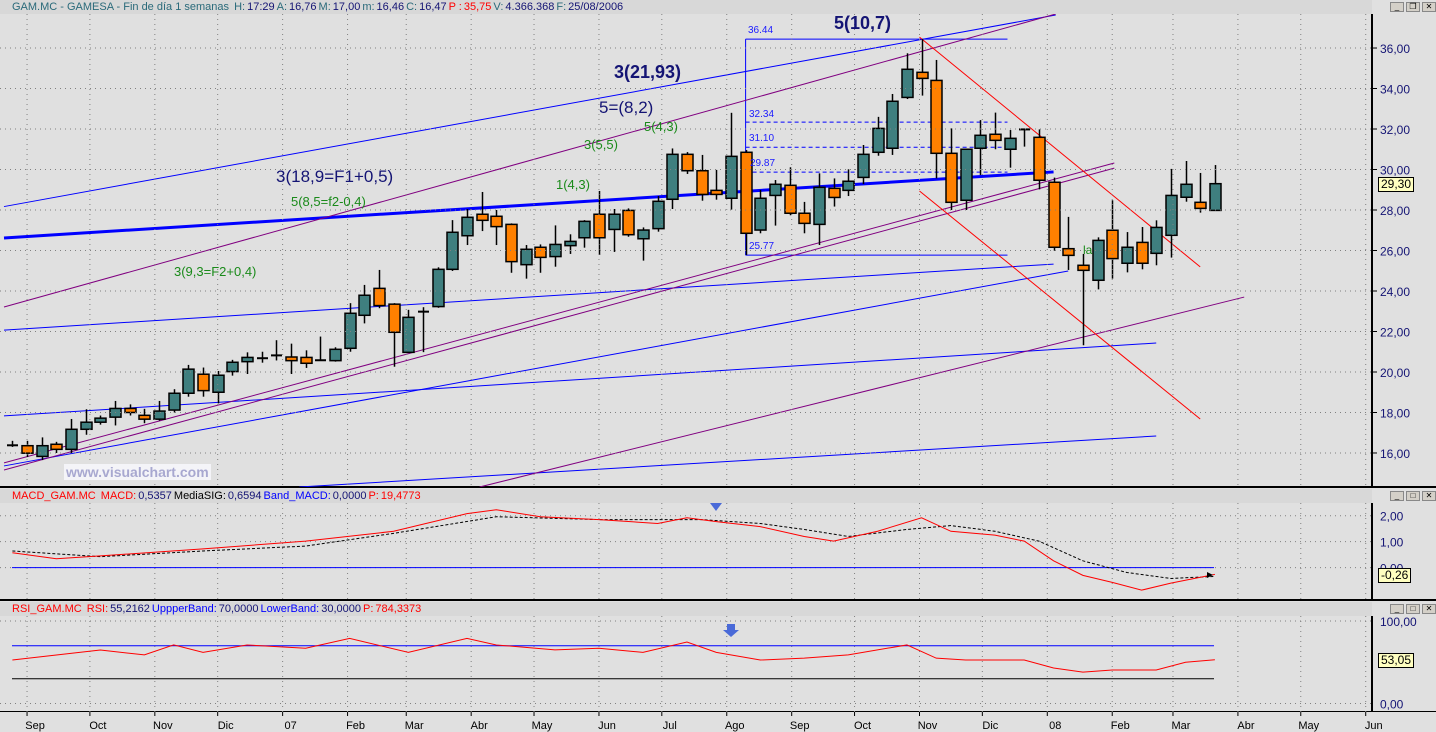  I want to click on price-tick-label: 20,00, so click(1395, 373).